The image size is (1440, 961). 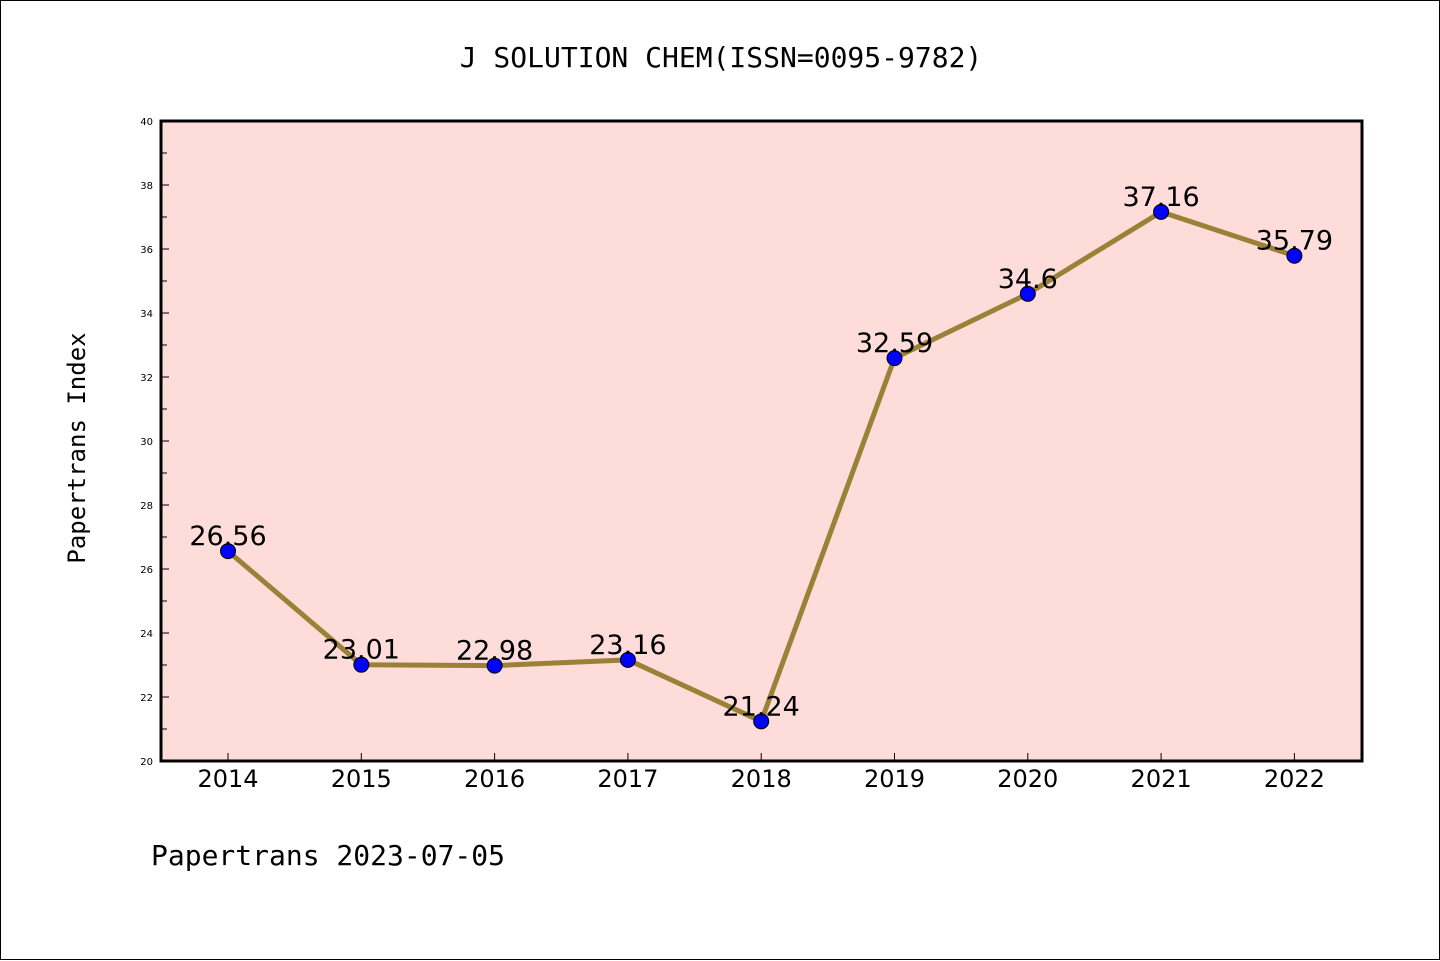 I want to click on x-tick-label: 2022, so click(x=1294, y=779).